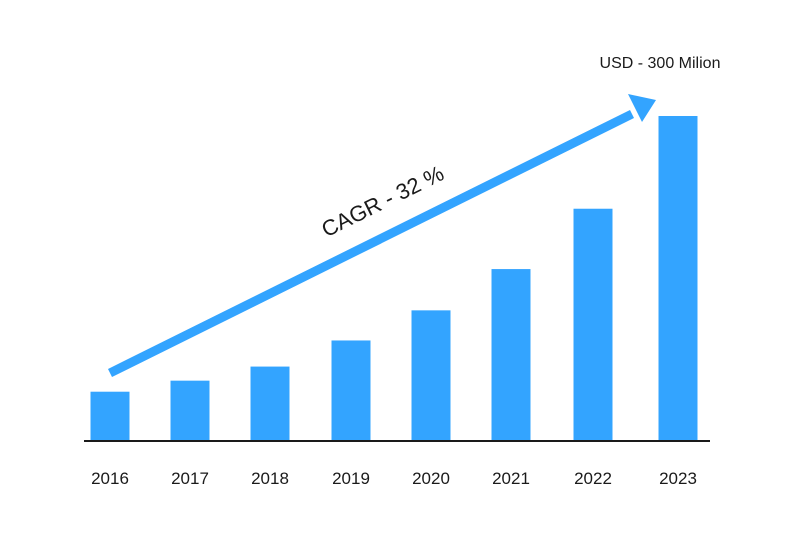 Image resolution: width=800 pixels, height=544 pixels. What do you see at coordinates (110, 478) in the screenshot?
I see `x-tick-label-2016: 2016` at bounding box center [110, 478].